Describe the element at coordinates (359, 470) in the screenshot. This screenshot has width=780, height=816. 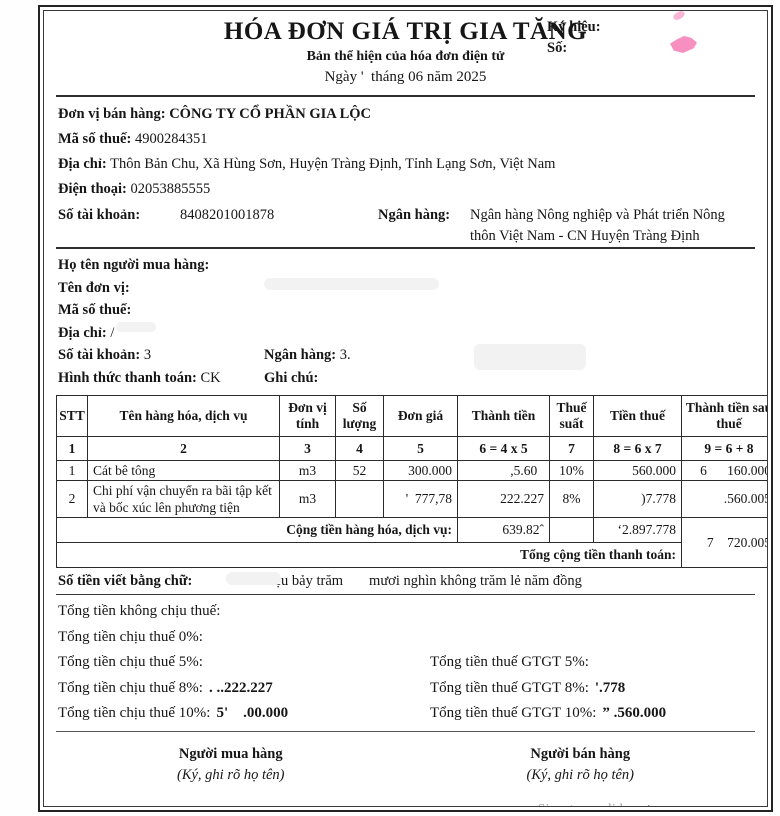
I see `cell-qty: 52` at that location.